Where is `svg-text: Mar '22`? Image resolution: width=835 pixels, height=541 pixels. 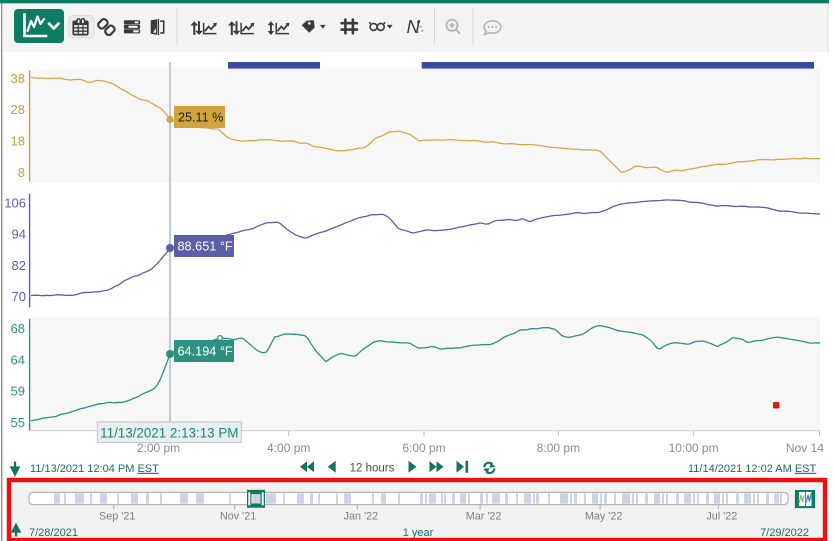 svg-text: Mar '22 is located at coordinates (484, 517).